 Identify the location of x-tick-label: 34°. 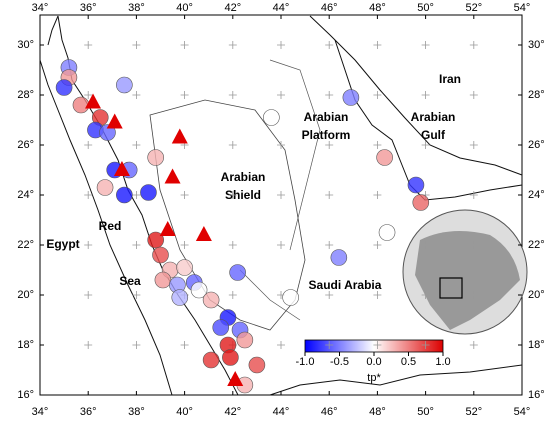
(40, 412).